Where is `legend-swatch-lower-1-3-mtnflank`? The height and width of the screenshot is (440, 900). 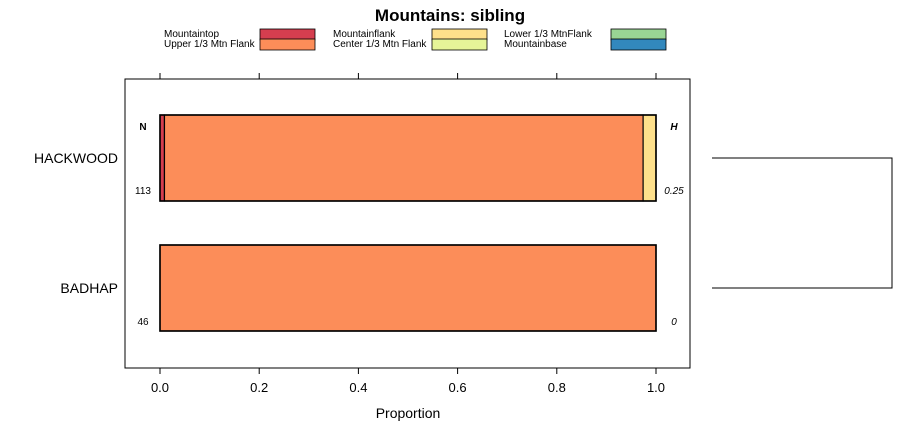
legend-swatch-lower-1-3-mtnflank is located at coordinates (638, 34).